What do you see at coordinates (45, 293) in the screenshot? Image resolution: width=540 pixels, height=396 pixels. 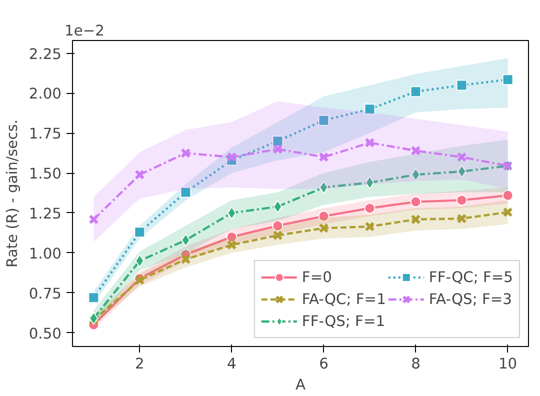 I see `y-tick-label: 0.75` at bounding box center [45, 293].